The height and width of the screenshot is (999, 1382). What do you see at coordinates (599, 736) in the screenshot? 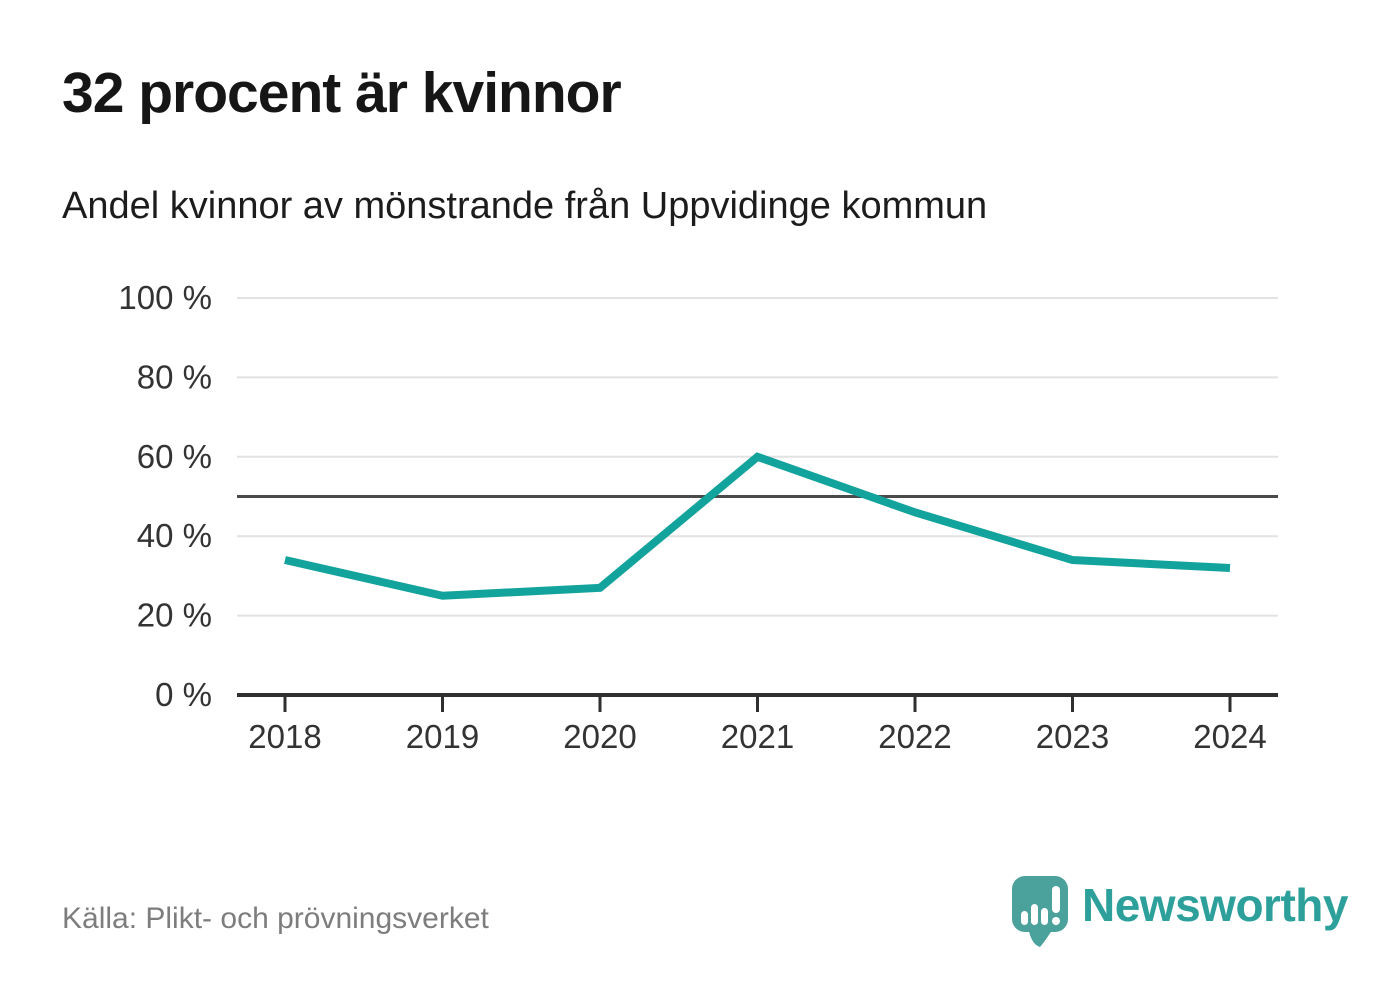
I see `x-axis-tick-label: 2020` at bounding box center [599, 736].